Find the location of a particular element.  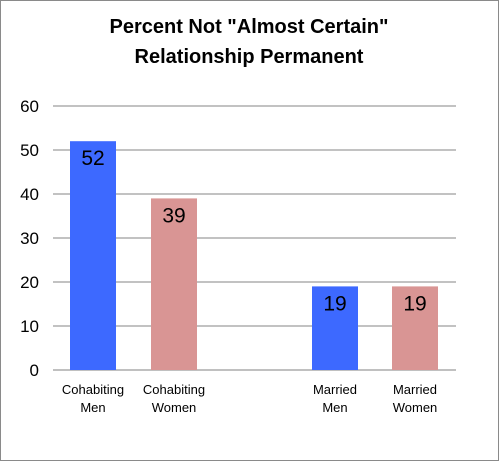

y-tick-label: 20 is located at coordinates (29, 282).